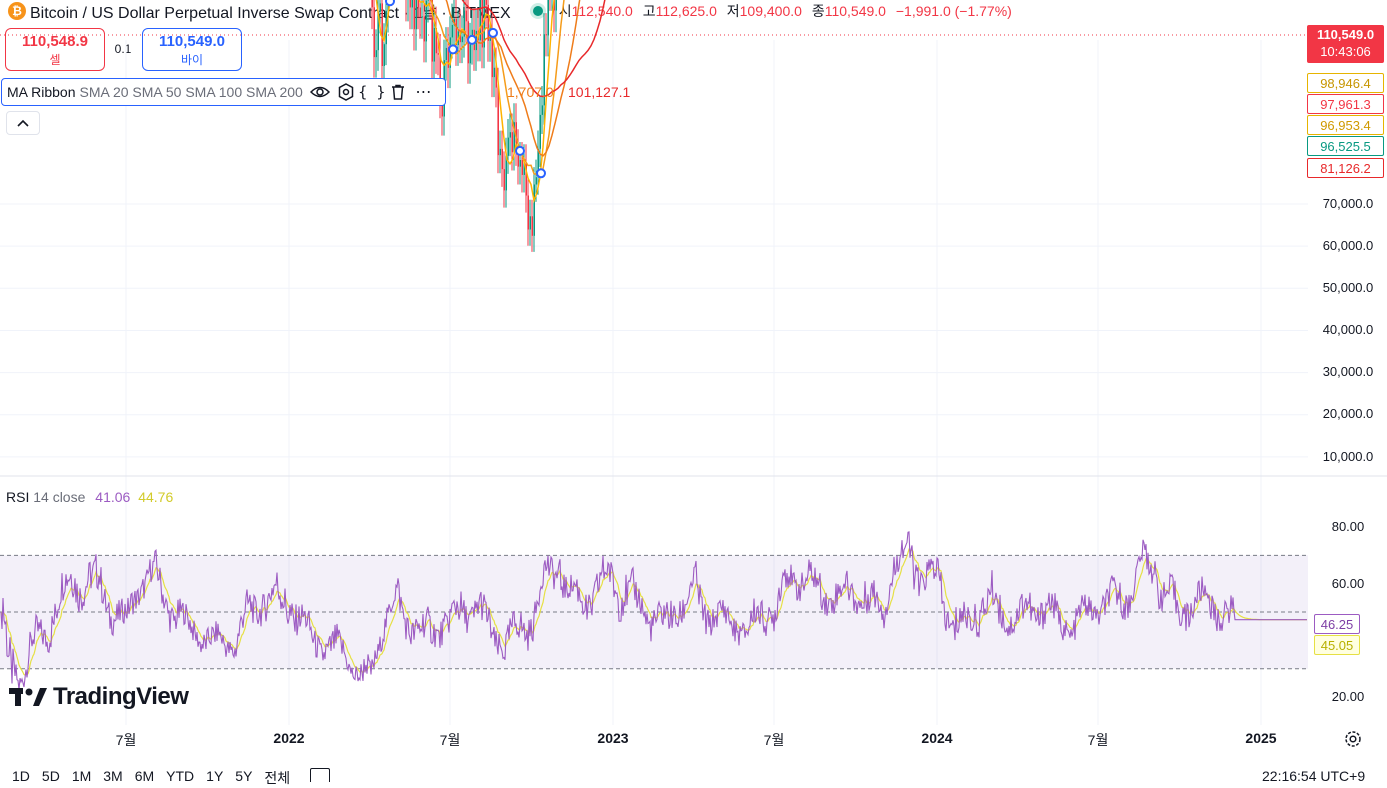 The width and height of the screenshot is (1387, 788). Describe the element at coordinates (320, 775) in the screenshot. I see `calendar-icon` at that location.